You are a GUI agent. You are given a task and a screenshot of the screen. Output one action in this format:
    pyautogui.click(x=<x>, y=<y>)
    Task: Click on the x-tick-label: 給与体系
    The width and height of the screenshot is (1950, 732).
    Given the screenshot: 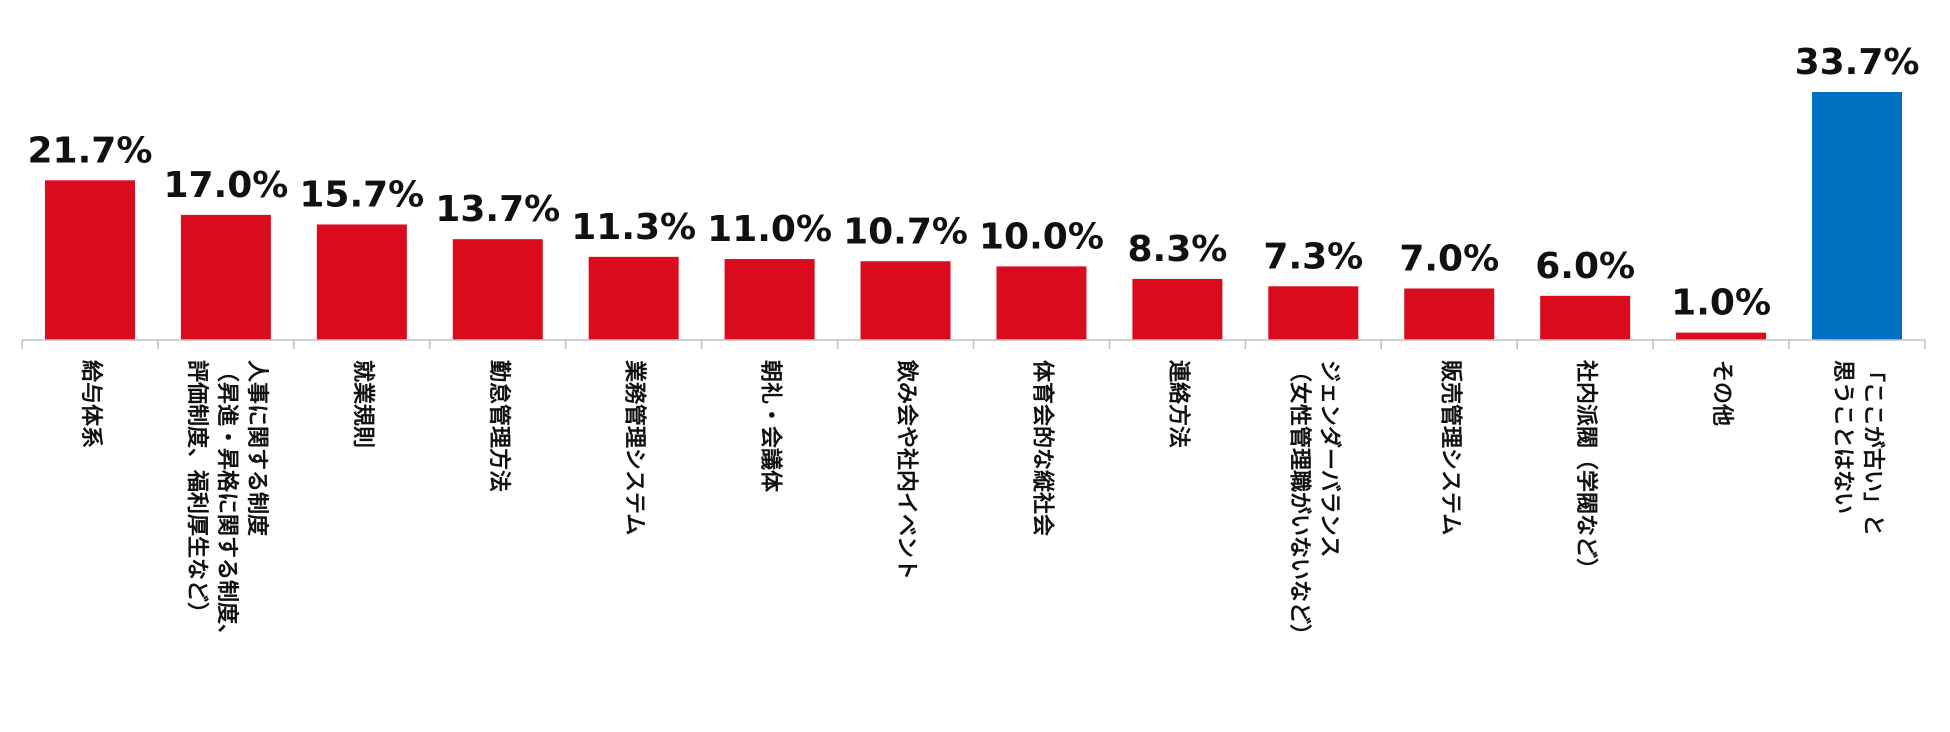 What is the action you would take?
    pyautogui.click(x=91, y=404)
    